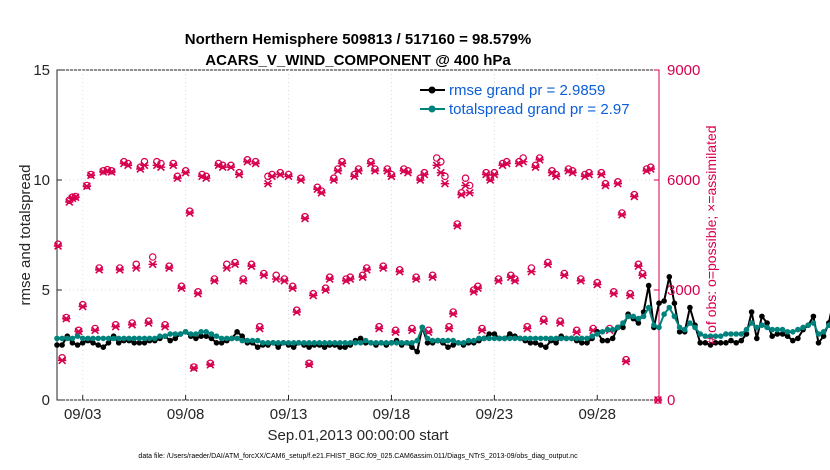 This screenshot has width=830, height=470. What do you see at coordinates (186, 414) in the screenshot?
I see `x-tick-label: 09/08` at bounding box center [186, 414].